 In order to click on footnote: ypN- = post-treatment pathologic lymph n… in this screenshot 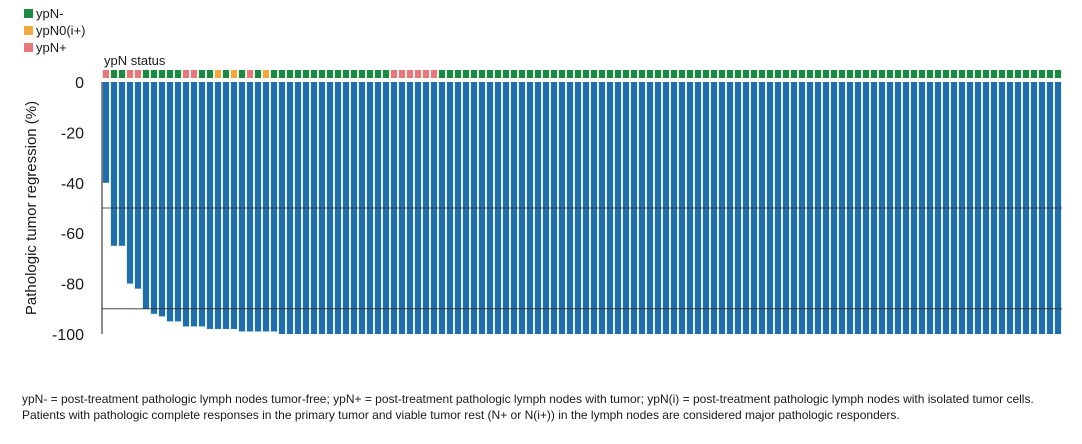, I will do `click(528, 407)`.